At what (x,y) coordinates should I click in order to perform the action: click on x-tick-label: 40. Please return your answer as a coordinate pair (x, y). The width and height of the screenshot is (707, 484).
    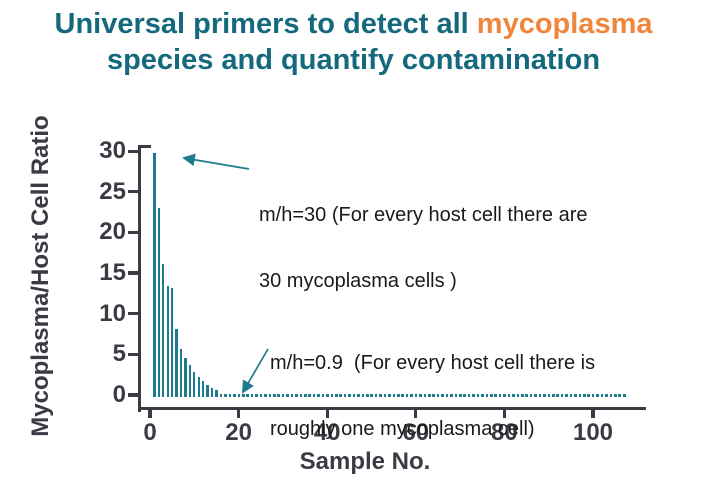
    Looking at the image, I should click on (327, 432).